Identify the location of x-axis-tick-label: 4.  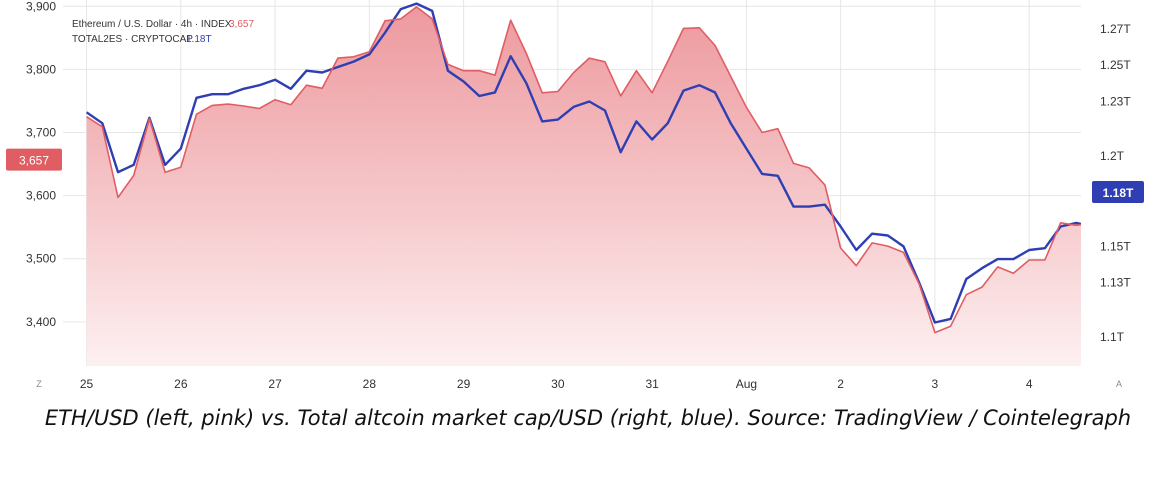
(1029, 384).